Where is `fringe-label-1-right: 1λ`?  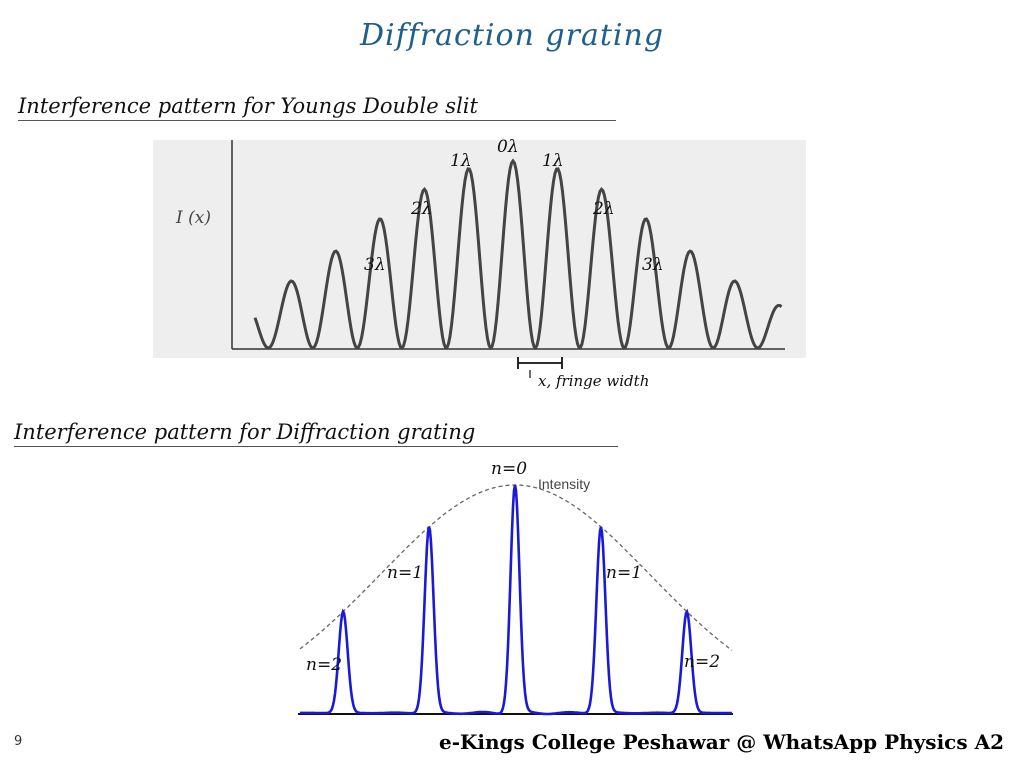 fringe-label-1-right: 1λ is located at coordinates (553, 161).